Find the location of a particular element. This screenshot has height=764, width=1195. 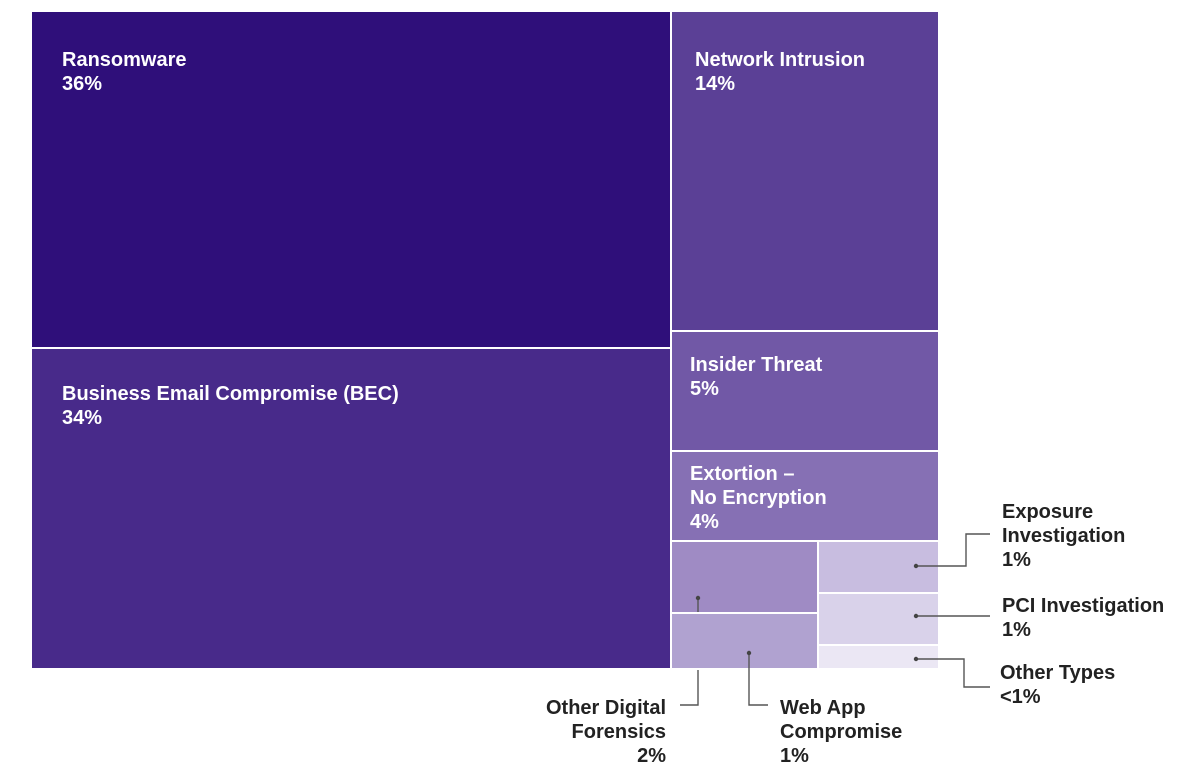

tile-label-pci-investigation: PCI Investigation 1% is located at coordinates (1083, 618).